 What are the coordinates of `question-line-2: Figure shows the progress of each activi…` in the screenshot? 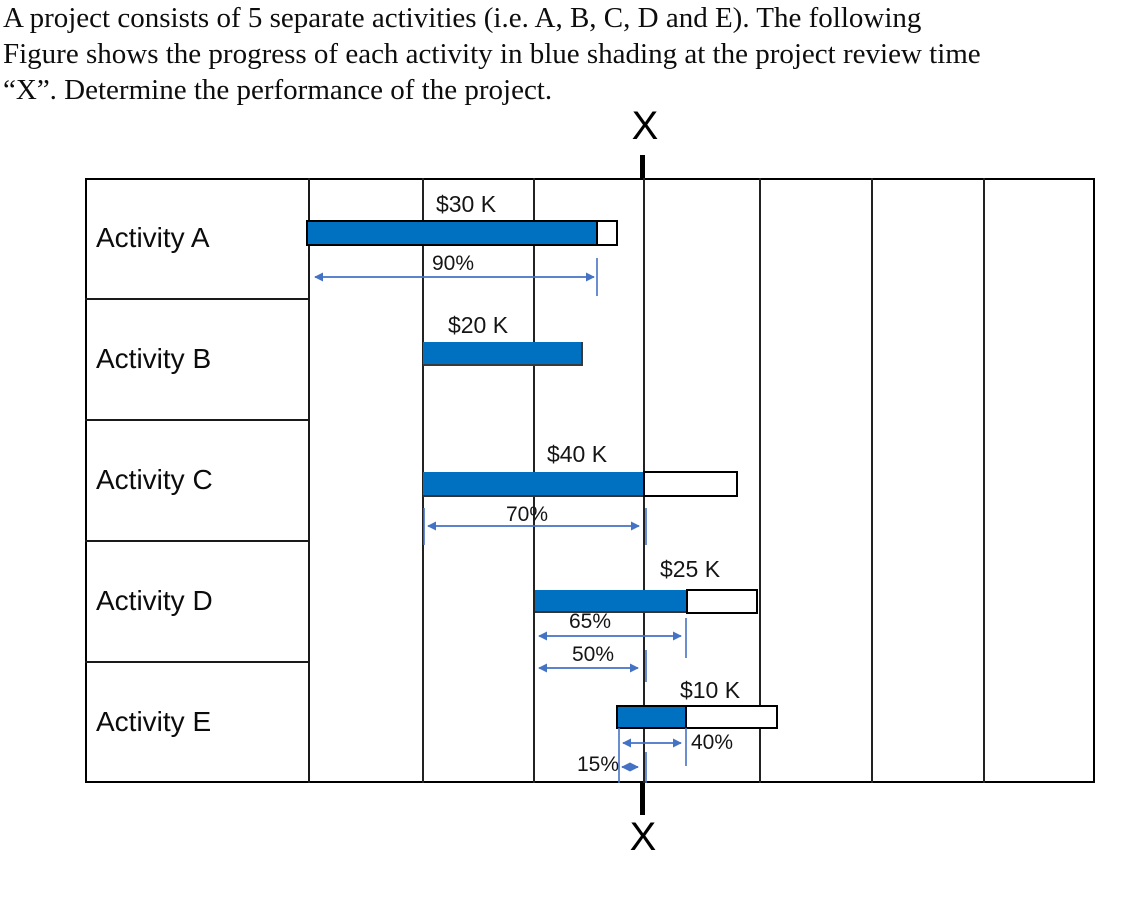 It's located at (492, 54).